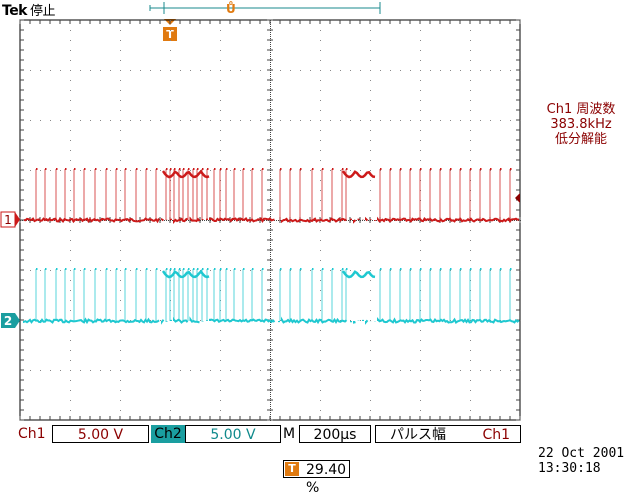 This screenshot has width=640, height=497. Describe the element at coordinates (43, 11) in the screenshot. I see `acquisition-state: 停止` at that location.